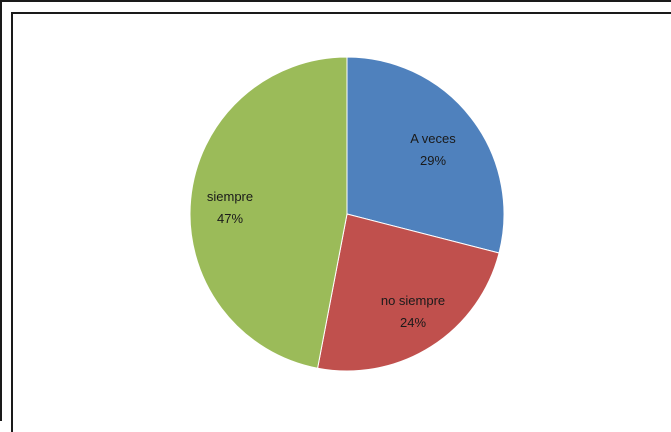 This screenshot has height=432, width=671. Describe the element at coordinates (413, 300) in the screenshot. I see `slice-label-no-siempre-name: no siempre` at that location.